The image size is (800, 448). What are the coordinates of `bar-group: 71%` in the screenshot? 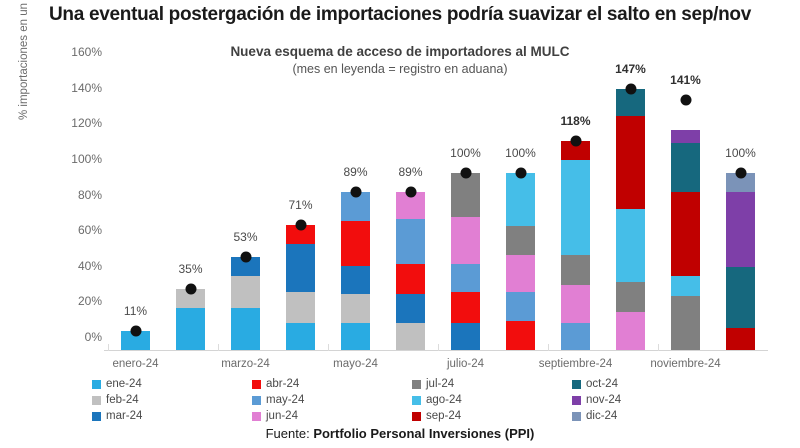 It's located at (300, 208).